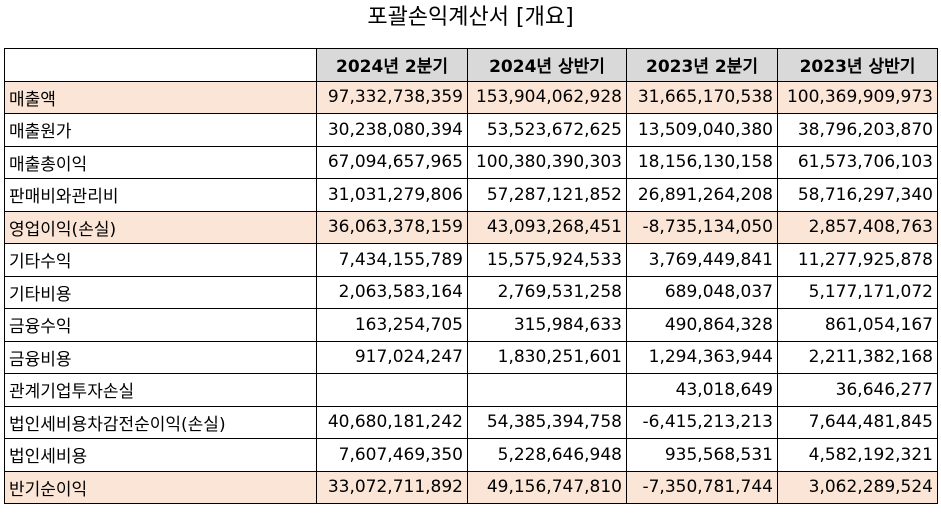 The image size is (941, 530). I want to click on row-label: 관계기업투자손실, so click(160, 390).